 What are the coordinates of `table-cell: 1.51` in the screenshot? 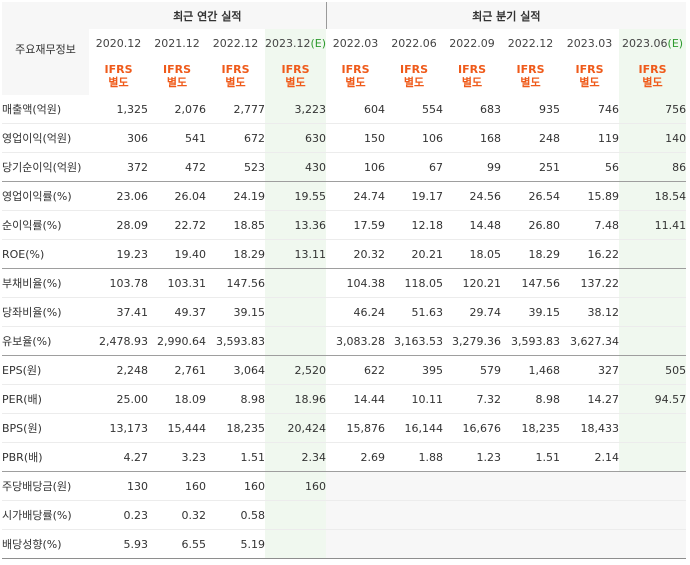 It's located at (235, 457).